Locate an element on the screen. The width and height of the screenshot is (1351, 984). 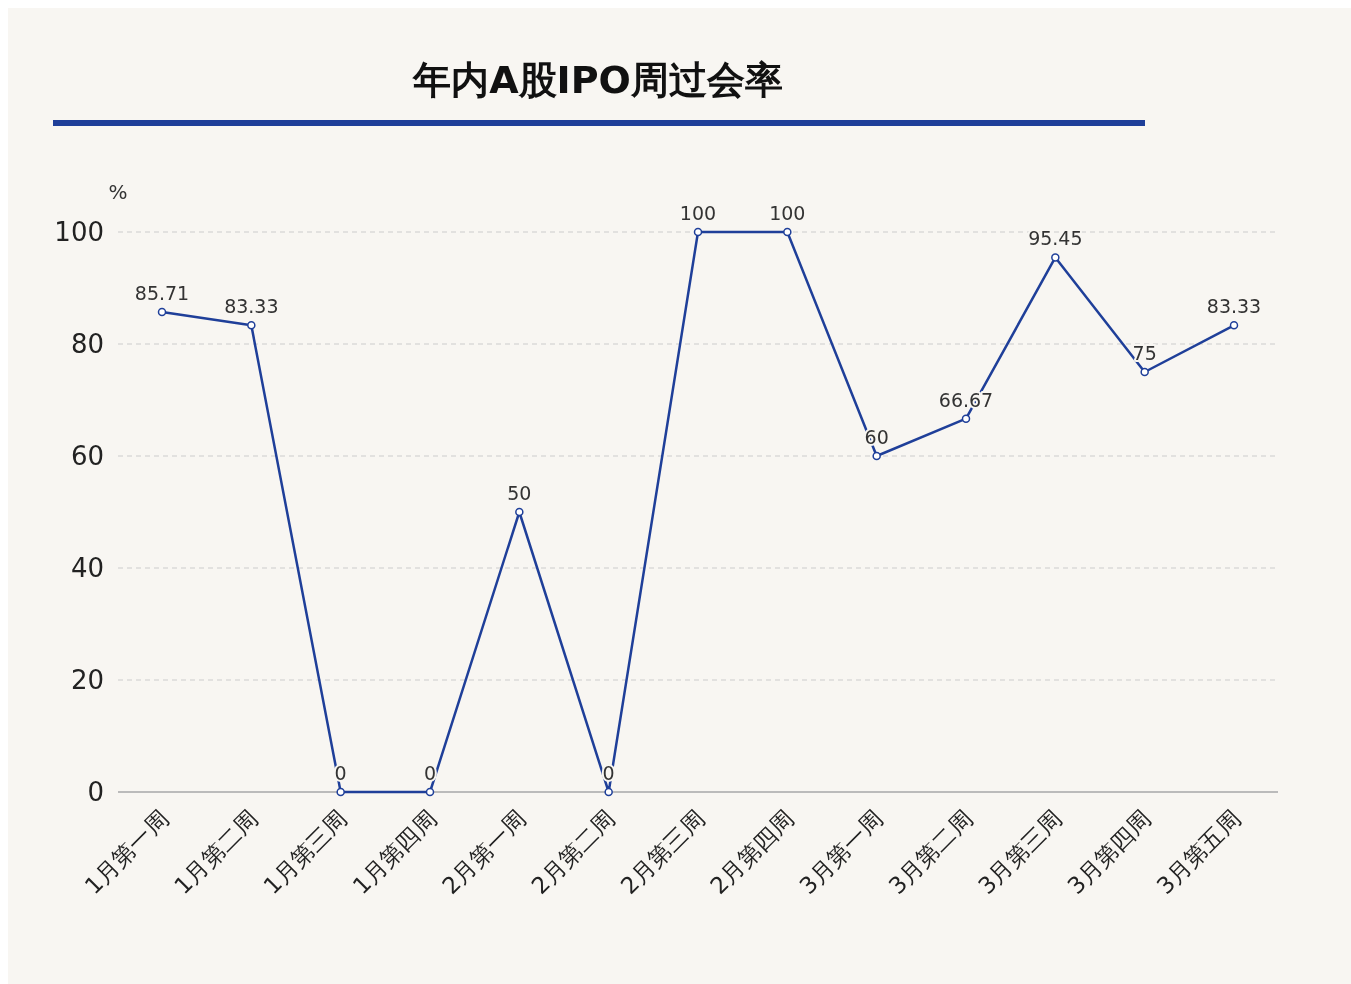
y-tick-label: 60 is located at coordinates (87, 456).